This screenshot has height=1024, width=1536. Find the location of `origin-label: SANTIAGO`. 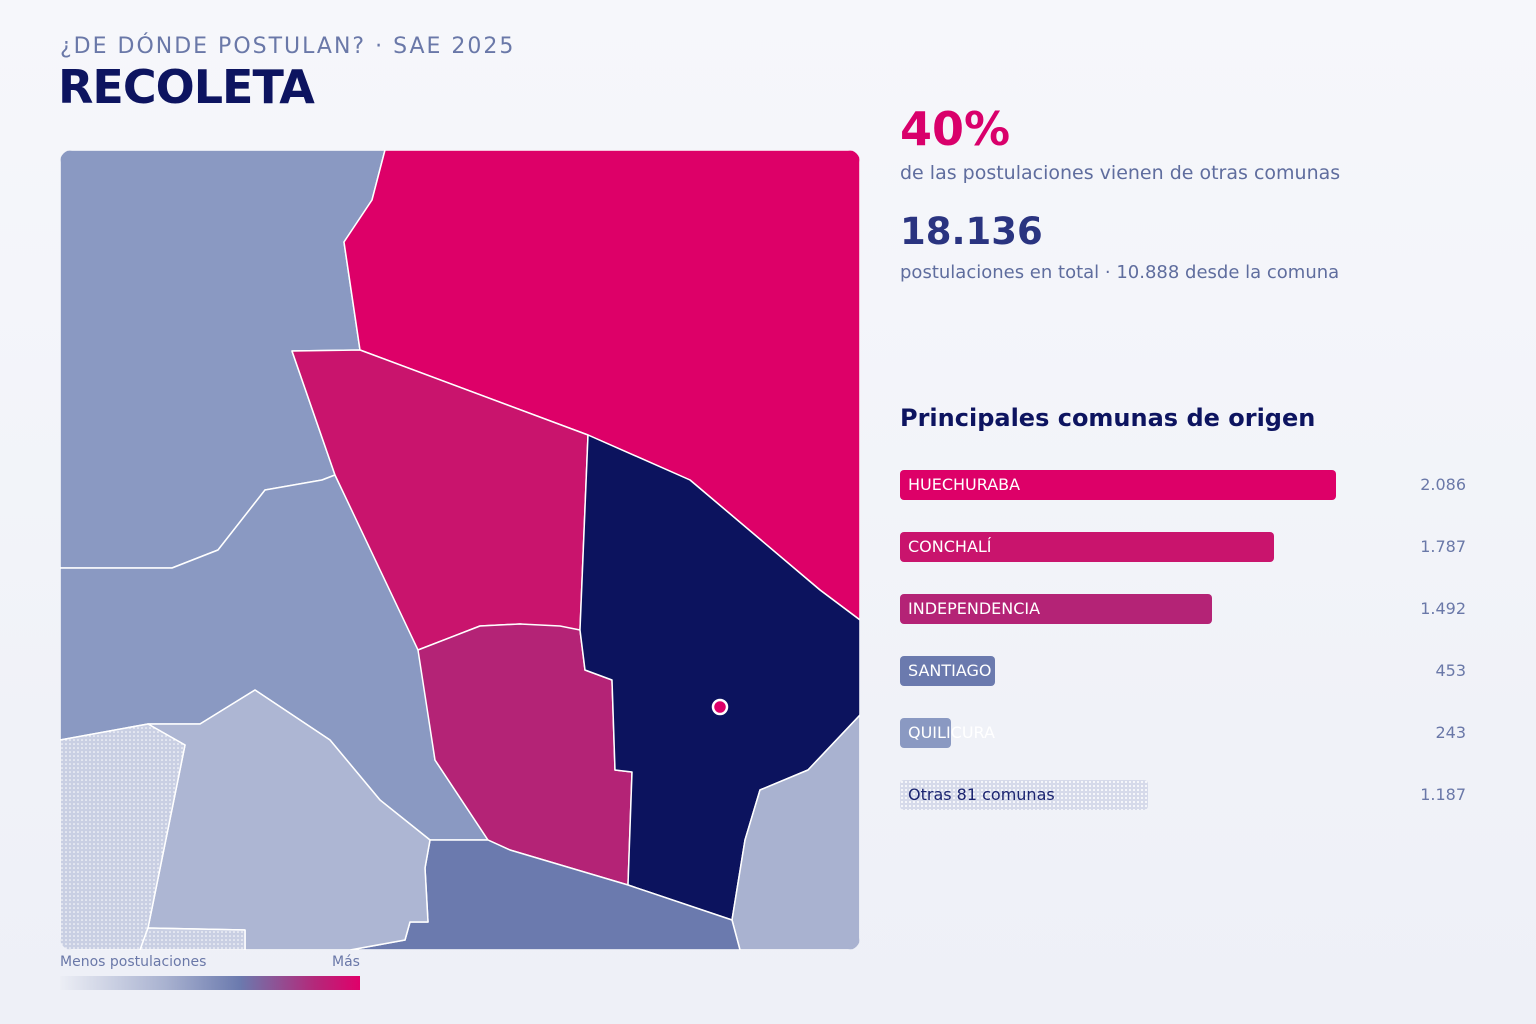

origin-label: SANTIAGO is located at coordinates (950, 670).